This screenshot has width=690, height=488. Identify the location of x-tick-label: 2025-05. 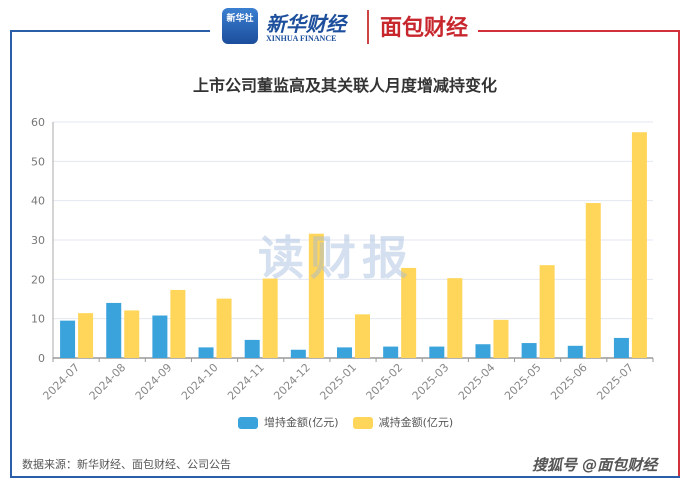
(523, 382).